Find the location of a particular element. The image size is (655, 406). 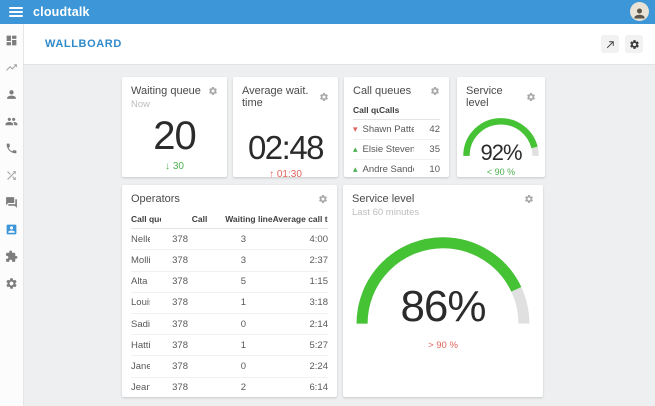

arrow-up-icon: ↑ is located at coordinates (272, 174).